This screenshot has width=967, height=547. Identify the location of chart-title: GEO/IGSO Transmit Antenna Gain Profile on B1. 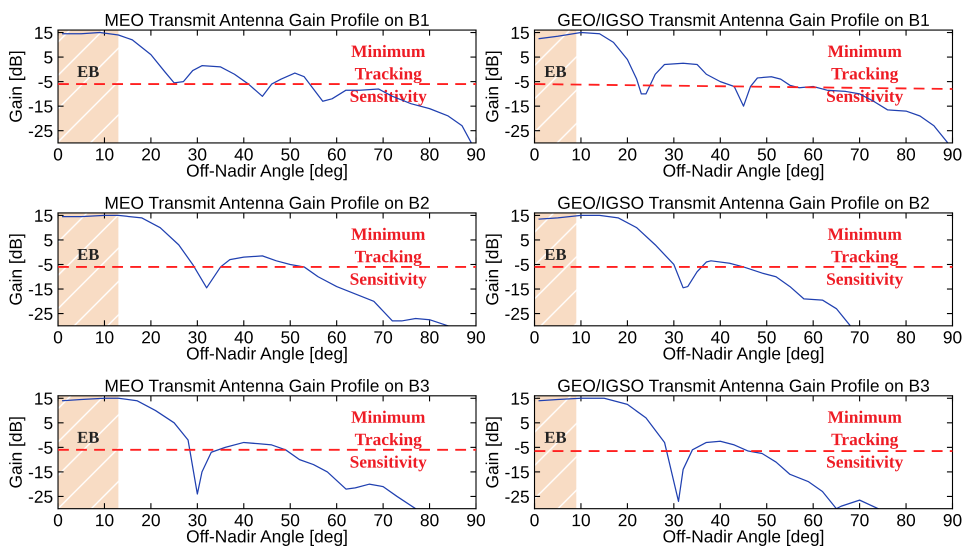
(743, 19).